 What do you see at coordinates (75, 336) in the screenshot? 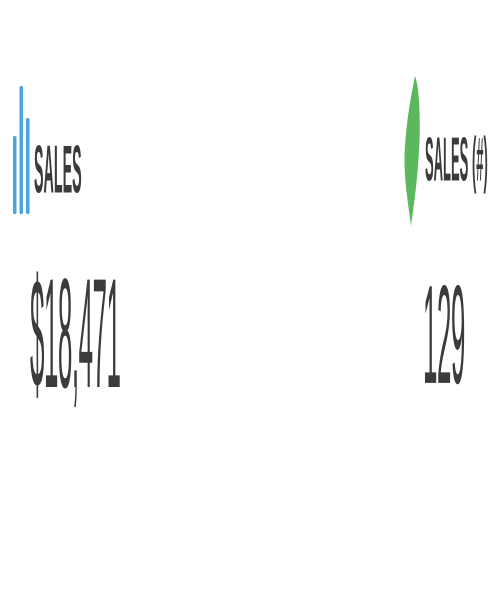
I see `sales-value: $18,471` at bounding box center [75, 336].